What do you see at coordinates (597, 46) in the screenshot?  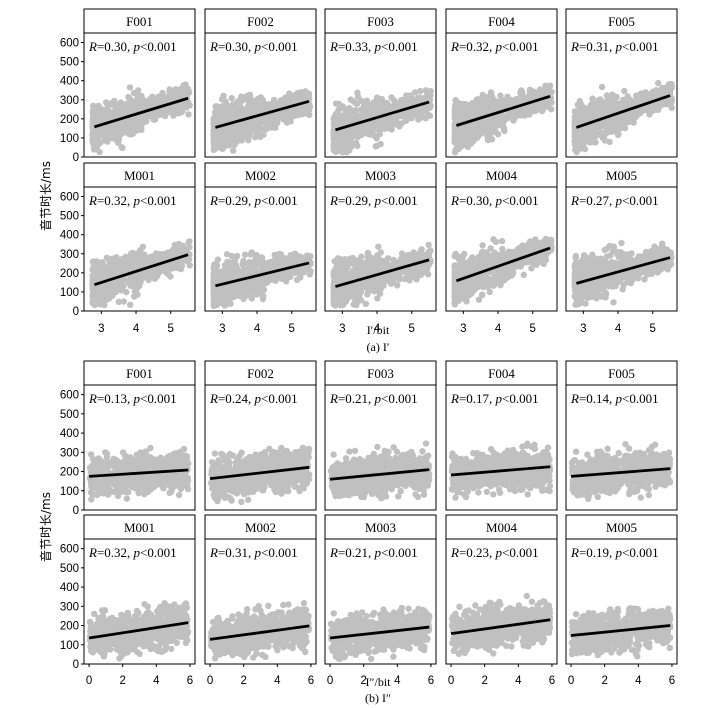 I see `annotation-r-value: =0.31,` at bounding box center [597, 46].